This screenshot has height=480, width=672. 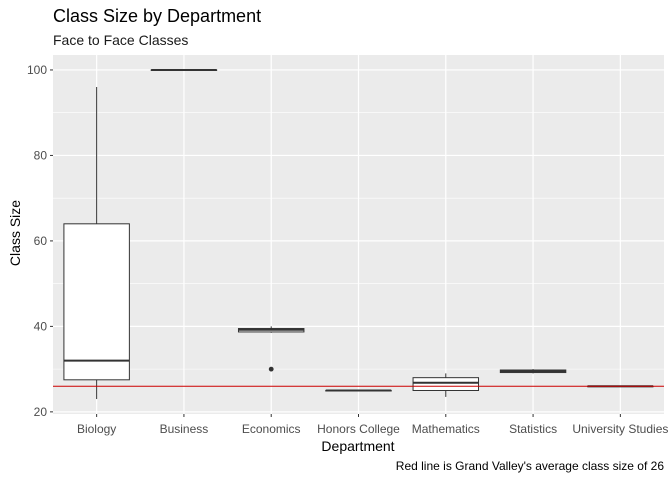 What do you see at coordinates (41, 326) in the screenshot?
I see `y-tick-label: 40` at bounding box center [41, 326].